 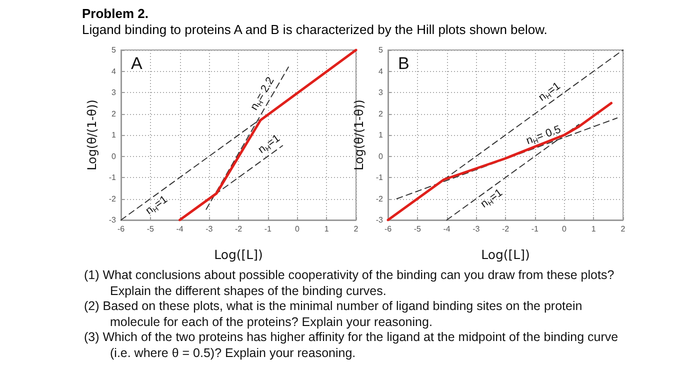 I want to click on text: (1) What conclusions about possible cooperativity of the binding can you draw from these plots? Explain the different shapes of the binding curves., so click(x=350, y=283).